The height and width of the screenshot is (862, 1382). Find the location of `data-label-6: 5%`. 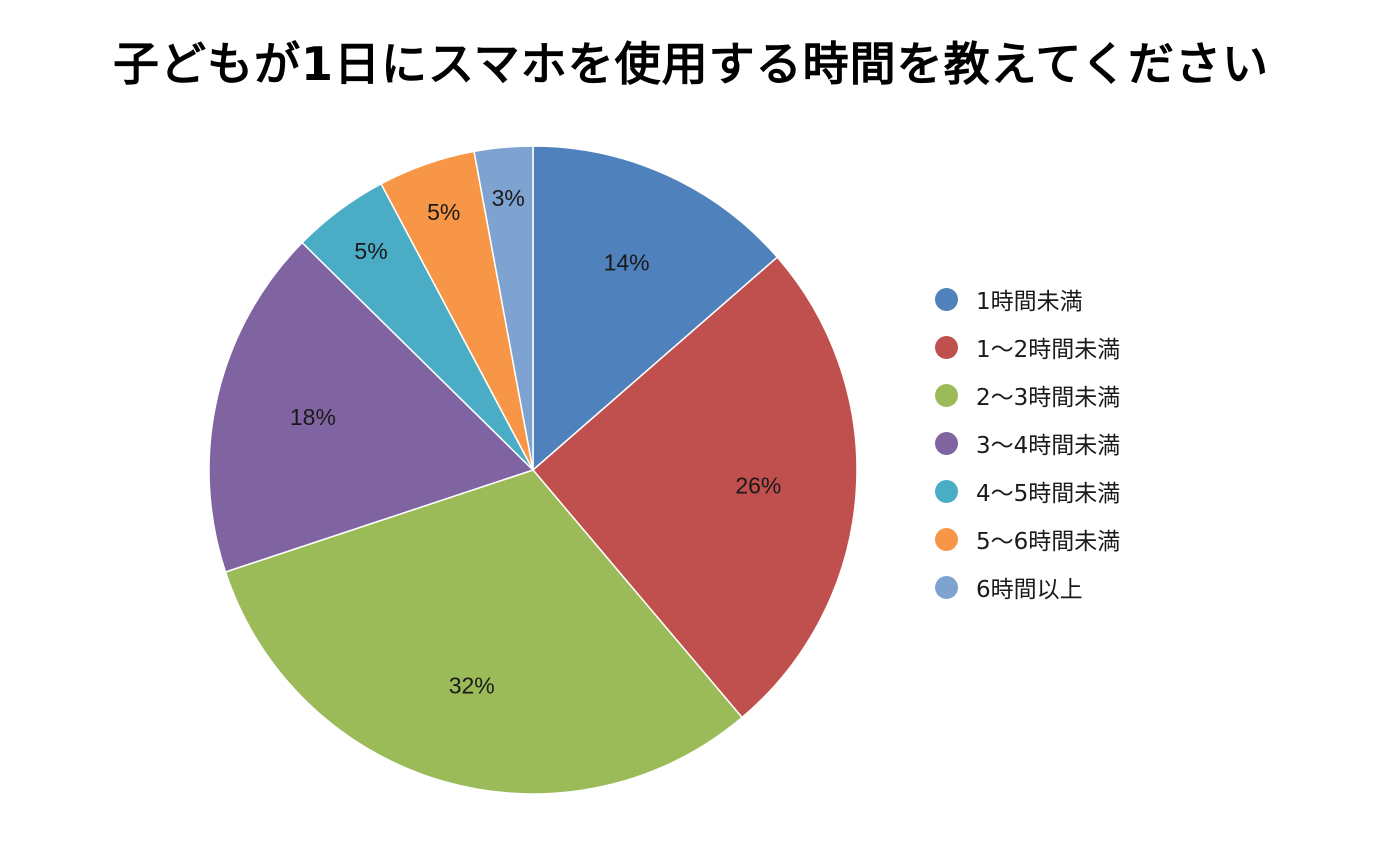

data-label-6: 5% is located at coordinates (443, 212).